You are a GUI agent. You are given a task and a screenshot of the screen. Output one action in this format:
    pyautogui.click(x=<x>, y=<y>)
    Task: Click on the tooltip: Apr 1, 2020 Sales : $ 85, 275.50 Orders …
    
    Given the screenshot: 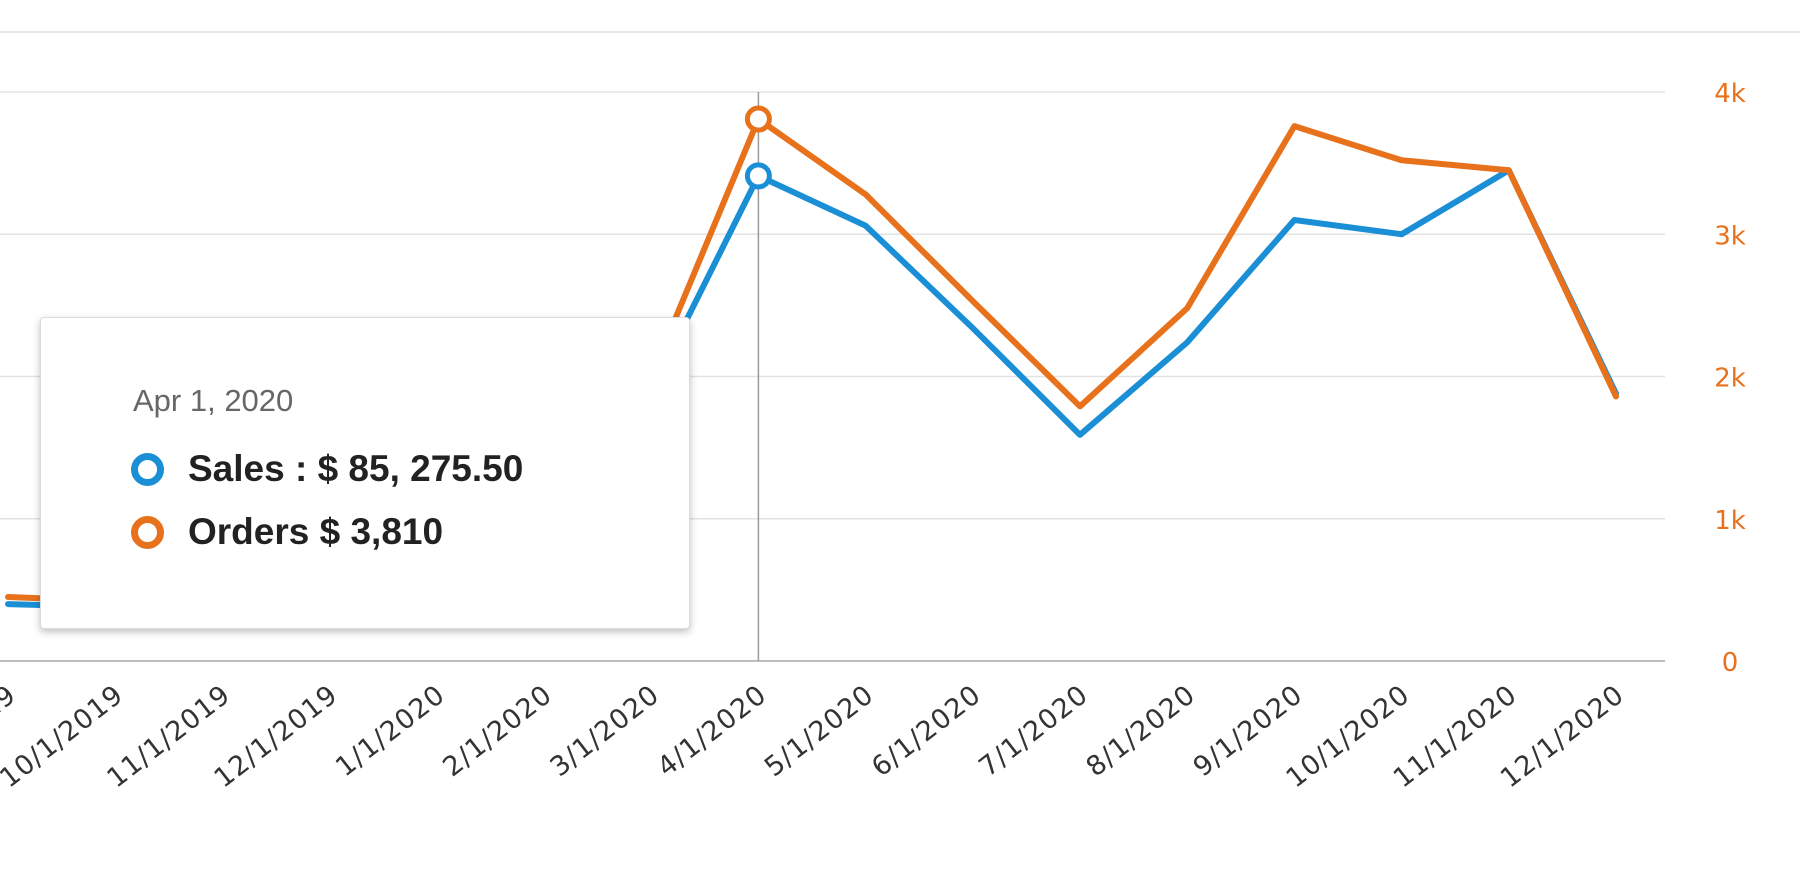 What is the action you would take?
    pyautogui.click(x=365, y=473)
    